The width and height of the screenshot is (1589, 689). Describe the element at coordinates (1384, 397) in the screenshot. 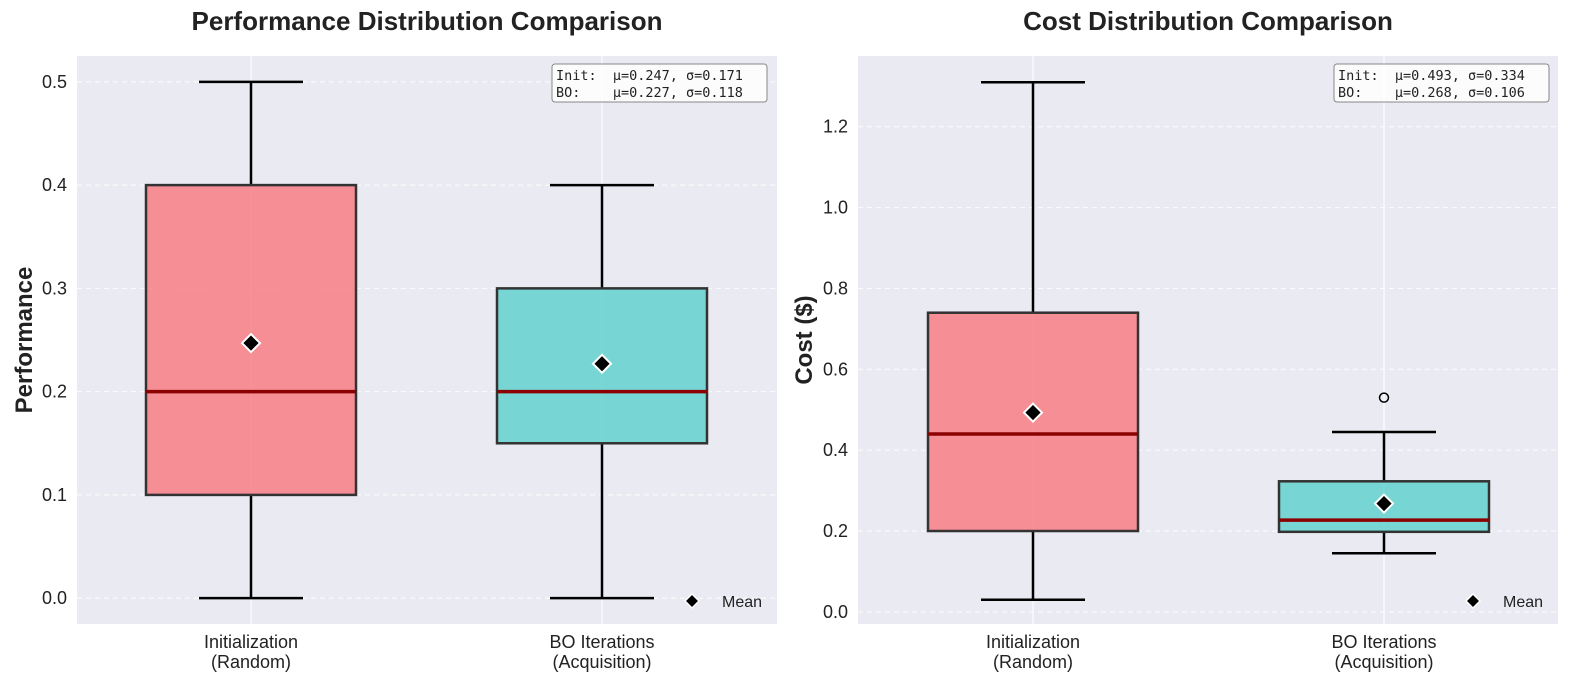

I see `outlier-point` at that location.